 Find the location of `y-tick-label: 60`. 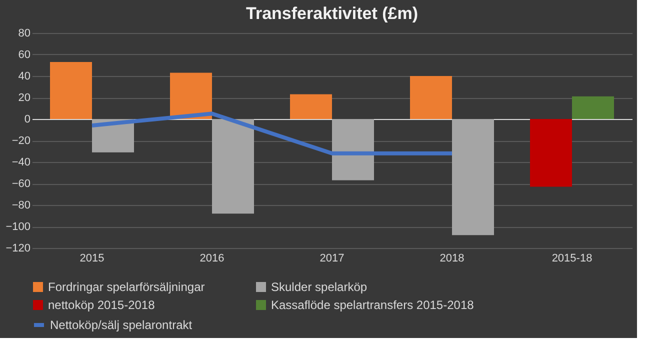

y-tick-label: 60 is located at coordinates (24, 55).